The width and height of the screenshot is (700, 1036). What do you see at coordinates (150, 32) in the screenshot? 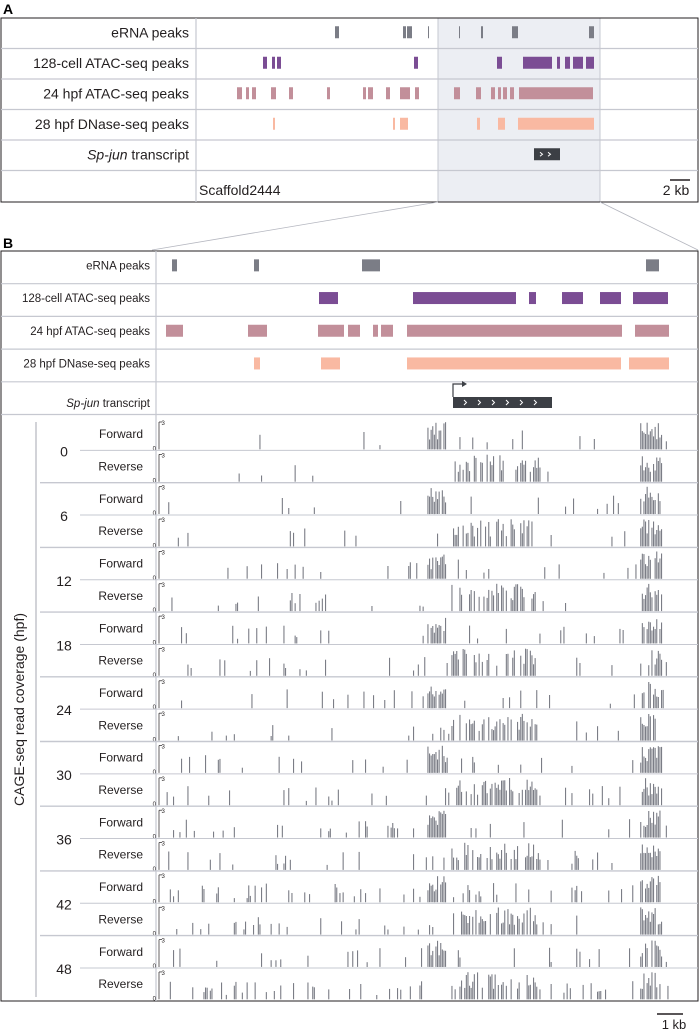
I see `panel-a-track-label-erna-peaks: eRNA peaks` at bounding box center [150, 32].